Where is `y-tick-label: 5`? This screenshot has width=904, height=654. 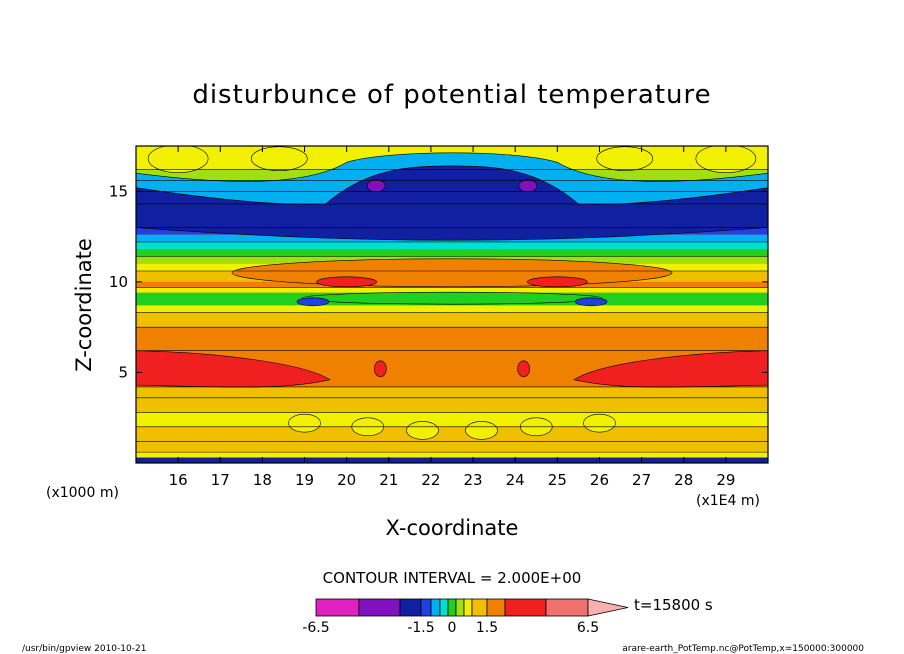
y-tick-label: 5 is located at coordinates (123, 372).